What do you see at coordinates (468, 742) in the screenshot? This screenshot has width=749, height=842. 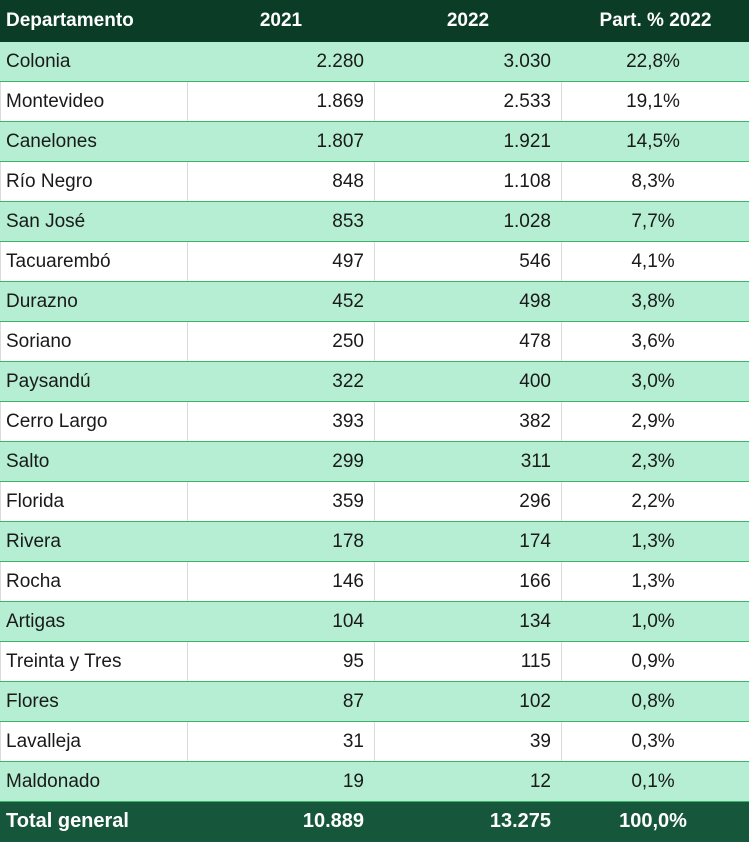 I see `cell-2022: 39` at bounding box center [468, 742].